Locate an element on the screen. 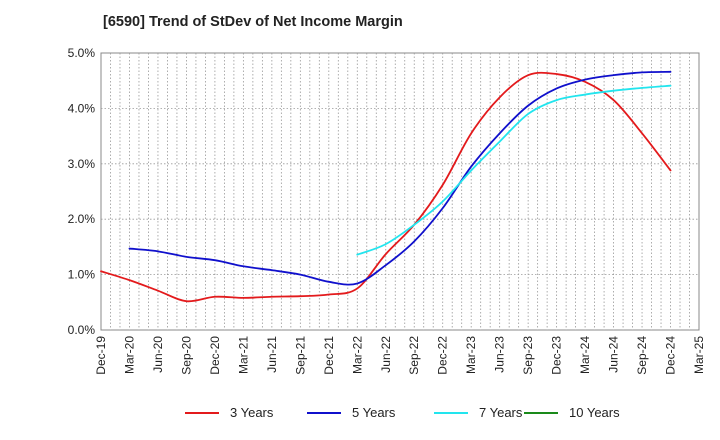  legend-item: 10 Years is located at coordinates (572, 412).